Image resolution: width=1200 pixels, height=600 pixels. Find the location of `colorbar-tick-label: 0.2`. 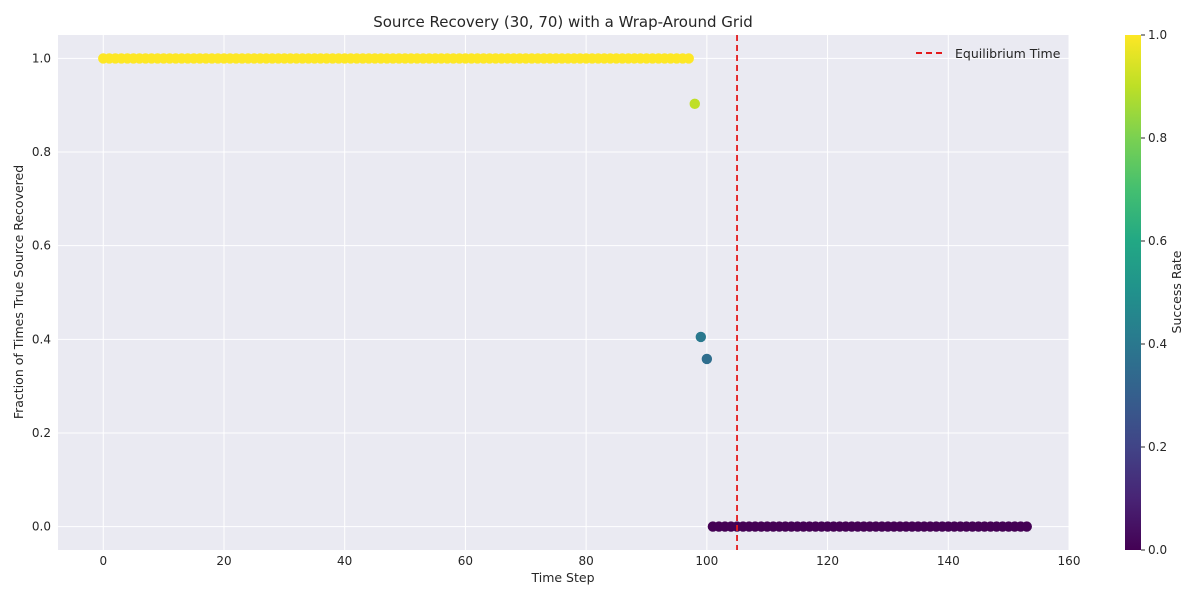

colorbar-tick-label: 0.2 is located at coordinates (1157, 447).